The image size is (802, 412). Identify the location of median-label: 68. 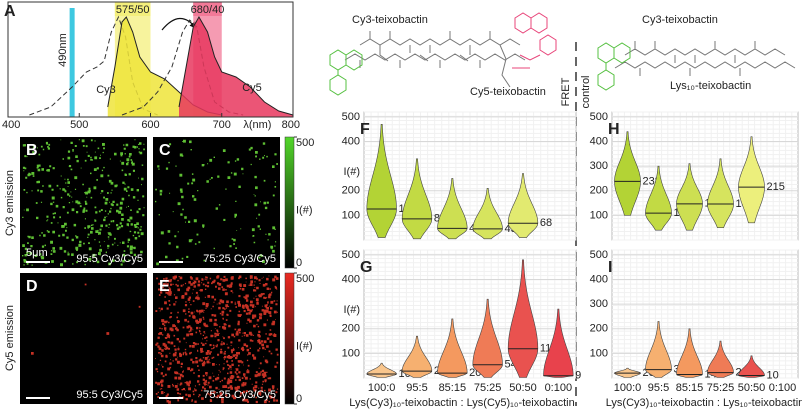
(546, 223).